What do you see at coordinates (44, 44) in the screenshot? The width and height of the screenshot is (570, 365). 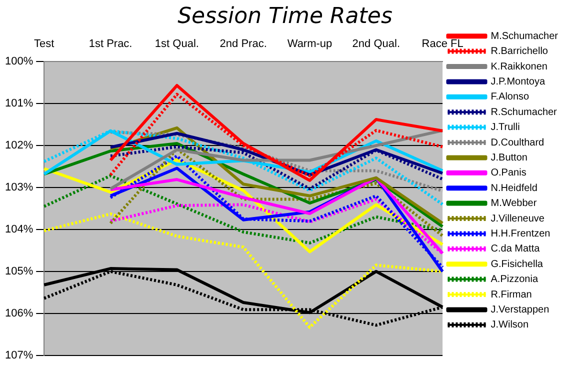 I see `x-tick-label: Test` at bounding box center [44, 44].